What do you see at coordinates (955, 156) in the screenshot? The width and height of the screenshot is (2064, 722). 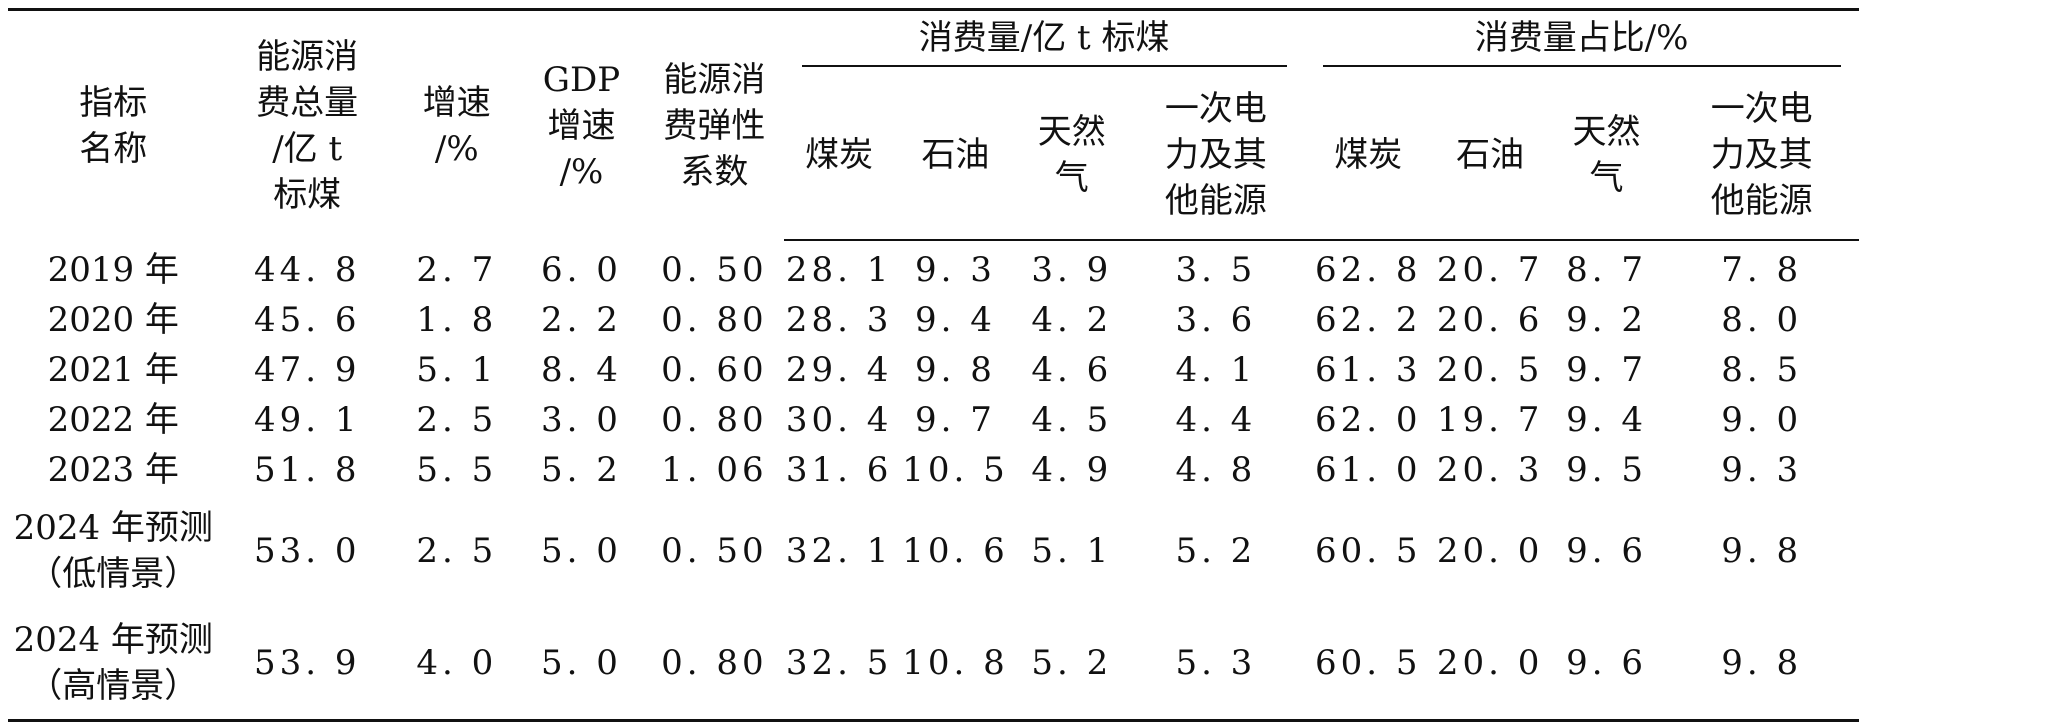 I see `header-volume-oil: 石油` at bounding box center [955, 156].